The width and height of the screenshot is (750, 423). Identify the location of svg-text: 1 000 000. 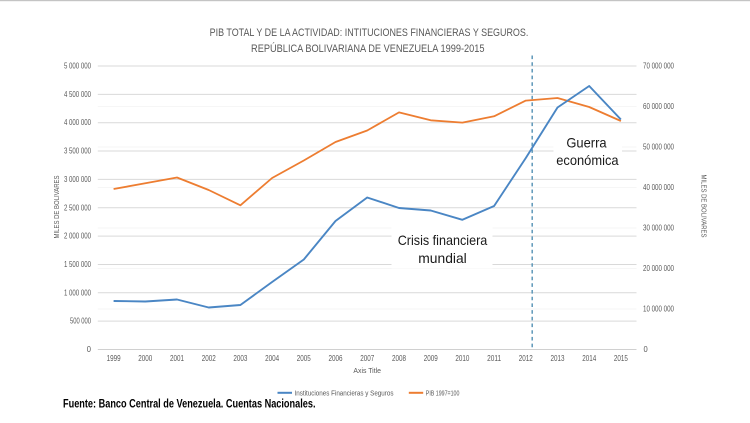
(77, 292).